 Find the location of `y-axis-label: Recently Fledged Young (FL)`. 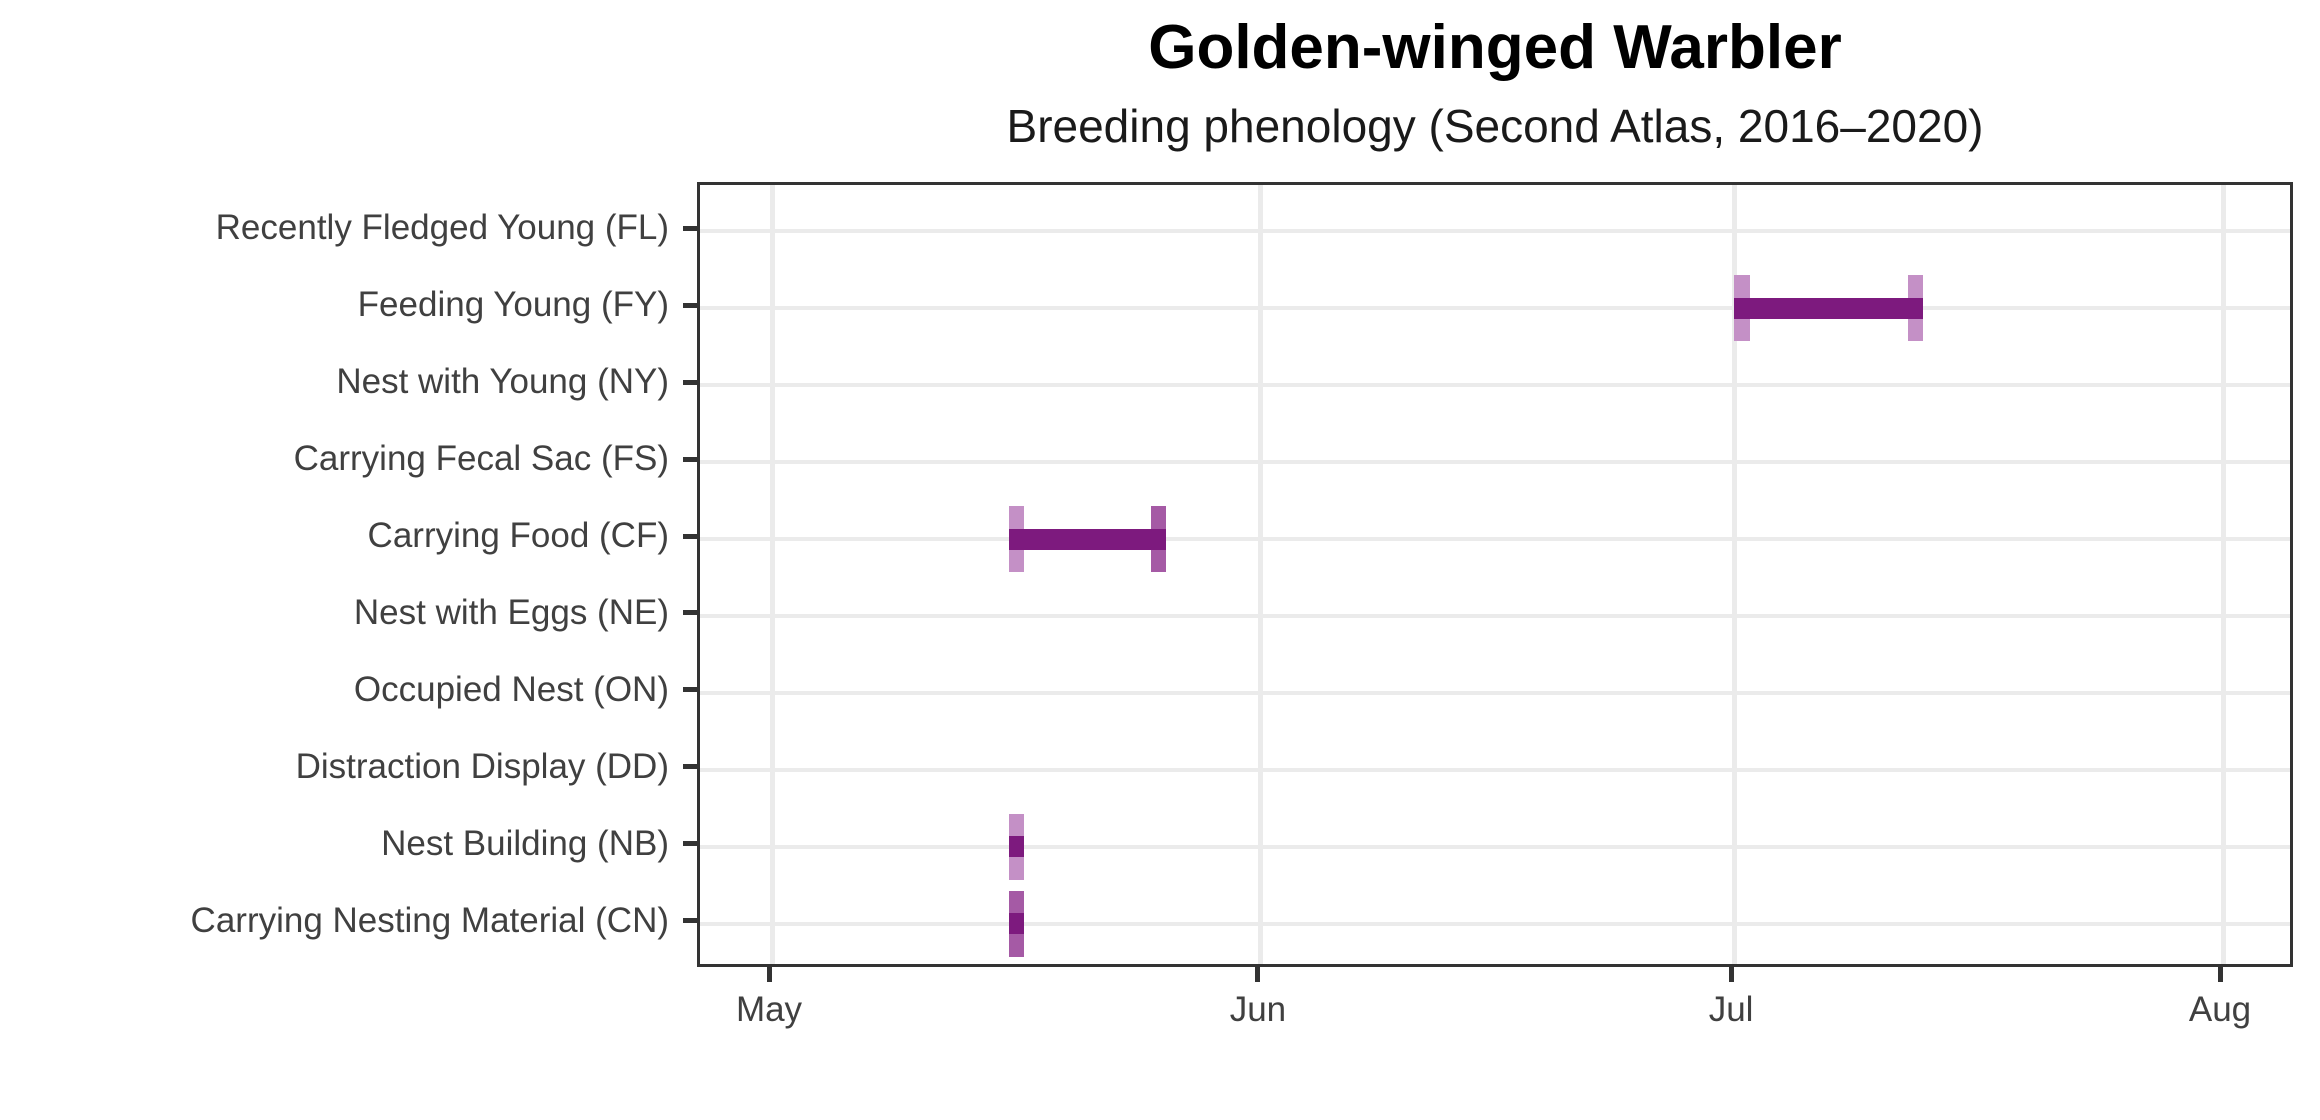

y-axis-label: Recently Fledged Young (FL) is located at coordinates (442, 228).